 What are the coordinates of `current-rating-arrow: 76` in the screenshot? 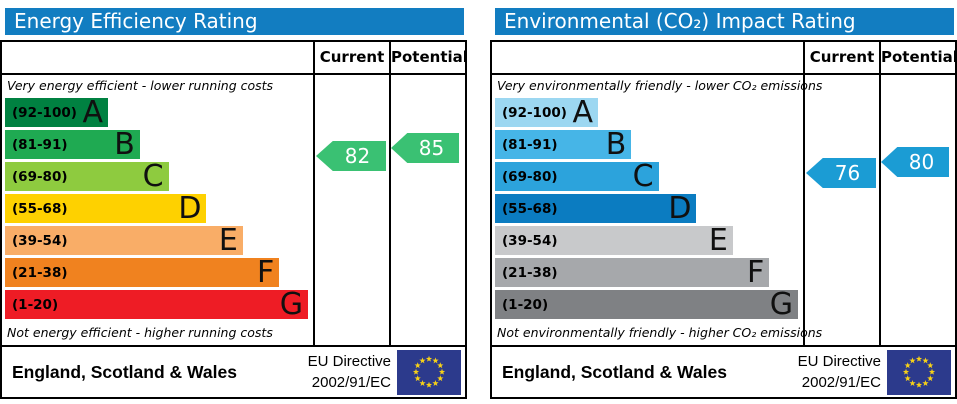 It's located at (841, 173).